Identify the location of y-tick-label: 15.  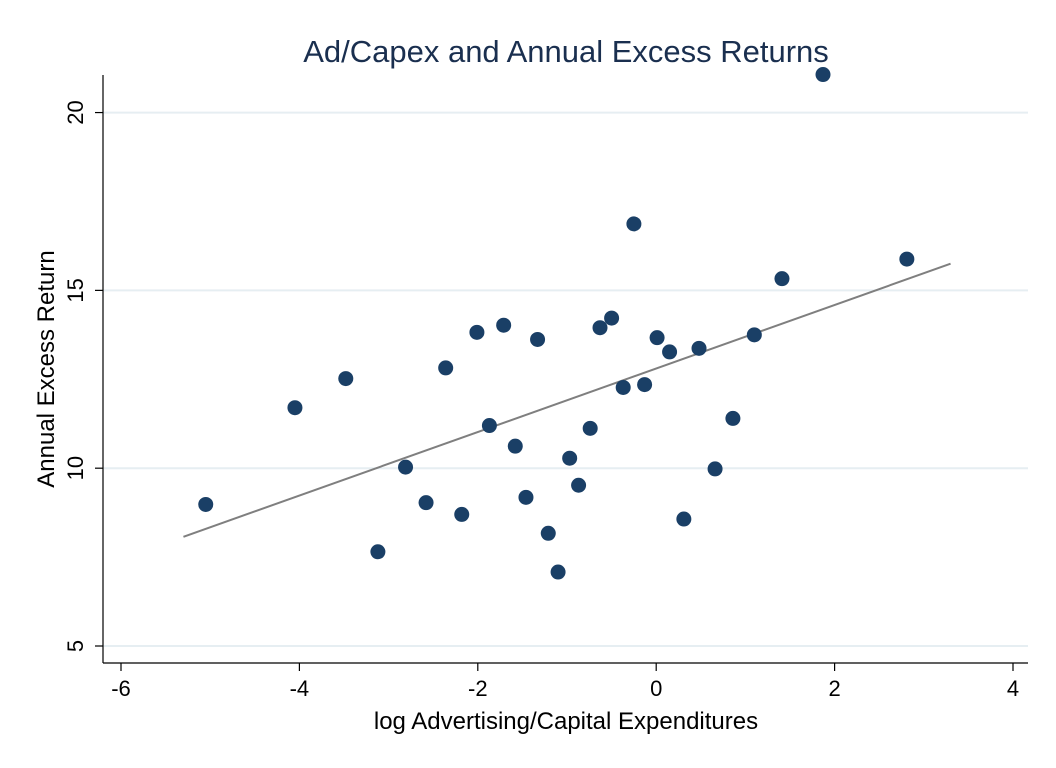
(75, 290).